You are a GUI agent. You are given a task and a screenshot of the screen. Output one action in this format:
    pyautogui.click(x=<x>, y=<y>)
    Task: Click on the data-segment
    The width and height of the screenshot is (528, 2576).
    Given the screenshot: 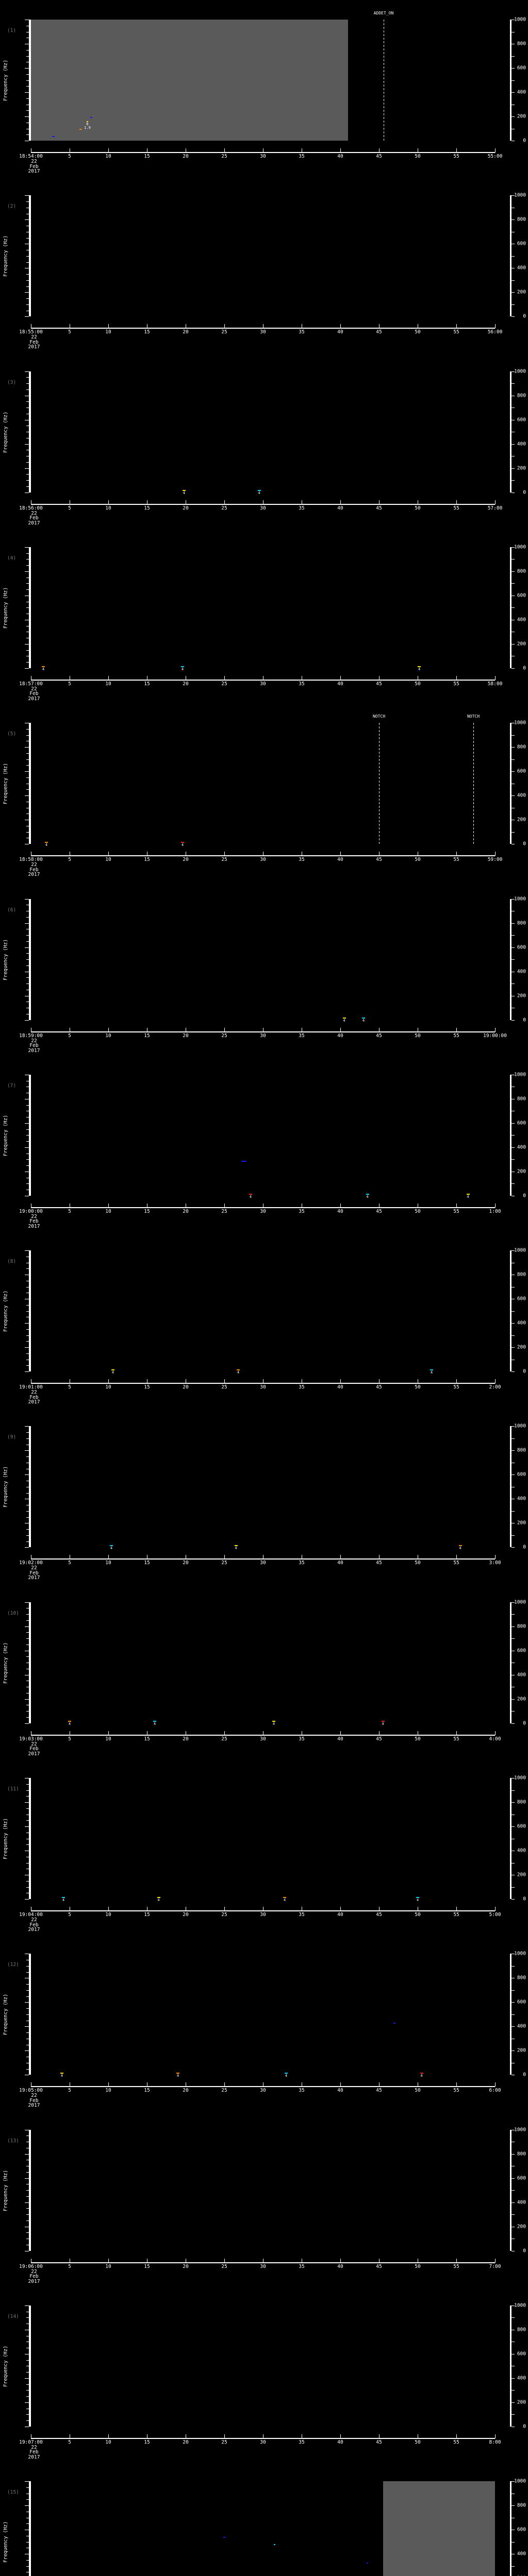 What is the action you would take?
    pyautogui.click(x=189, y=80)
    